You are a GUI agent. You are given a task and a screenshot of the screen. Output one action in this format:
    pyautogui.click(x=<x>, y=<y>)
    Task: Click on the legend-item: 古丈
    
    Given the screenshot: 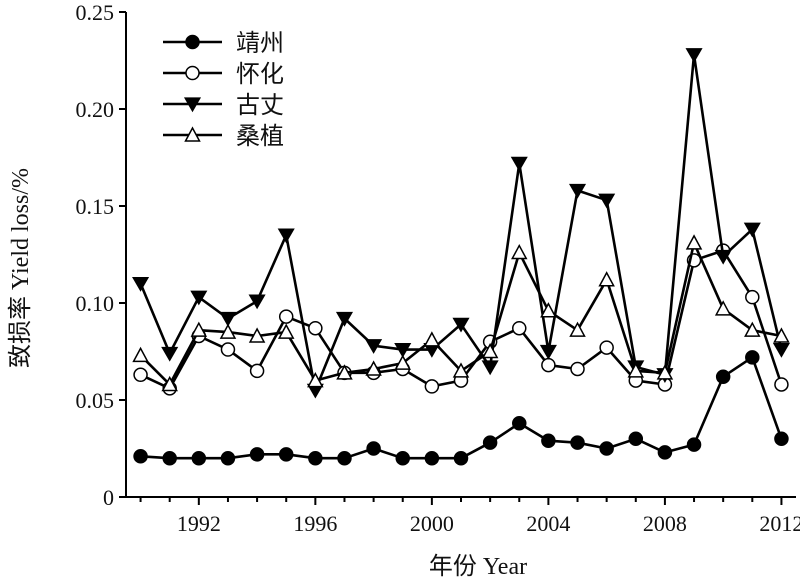 What is the action you would take?
    pyautogui.click(x=223, y=105)
    